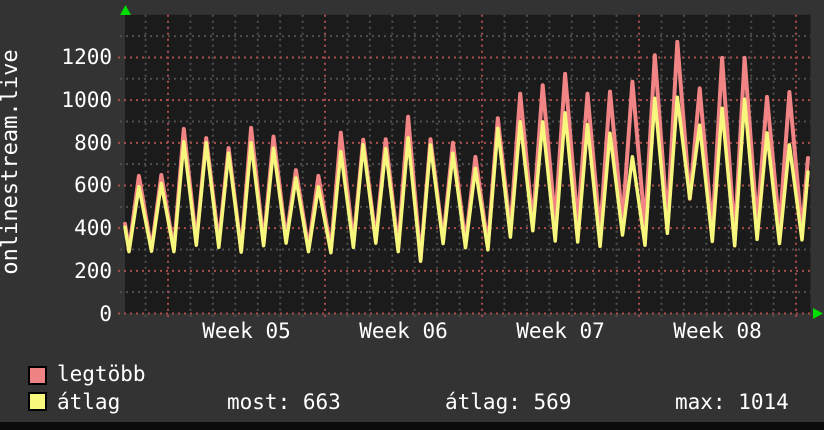 The image size is (824, 430). I want to click on stat-most: most: 663, so click(284, 402).